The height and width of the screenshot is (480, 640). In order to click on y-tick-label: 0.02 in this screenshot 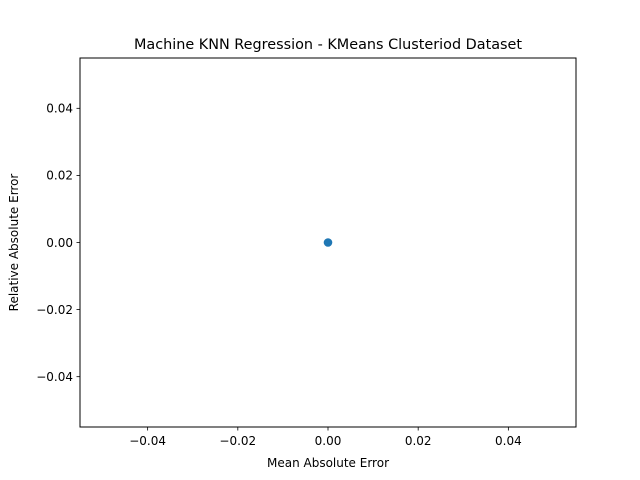, I will do `click(59, 176)`.